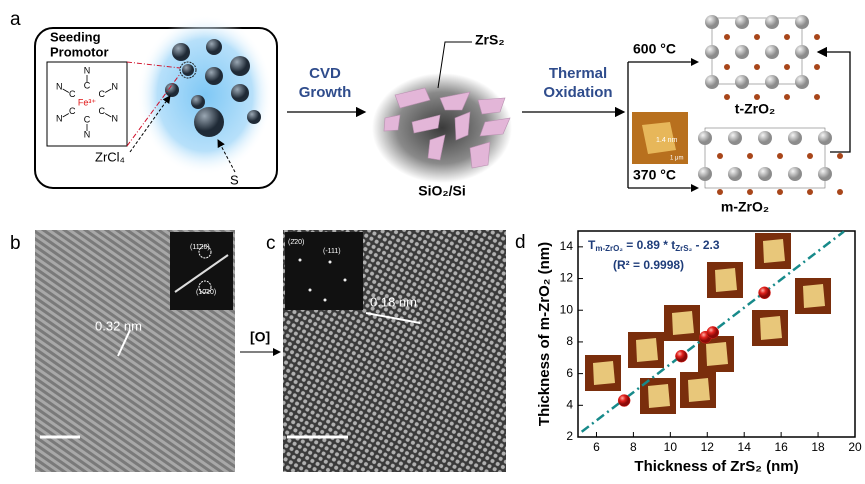 The width and height of the screenshot is (865, 484). What do you see at coordinates (332, 251) in the screenshot?
I see `spot-label: (-111)` at bounding box center [332, 251].